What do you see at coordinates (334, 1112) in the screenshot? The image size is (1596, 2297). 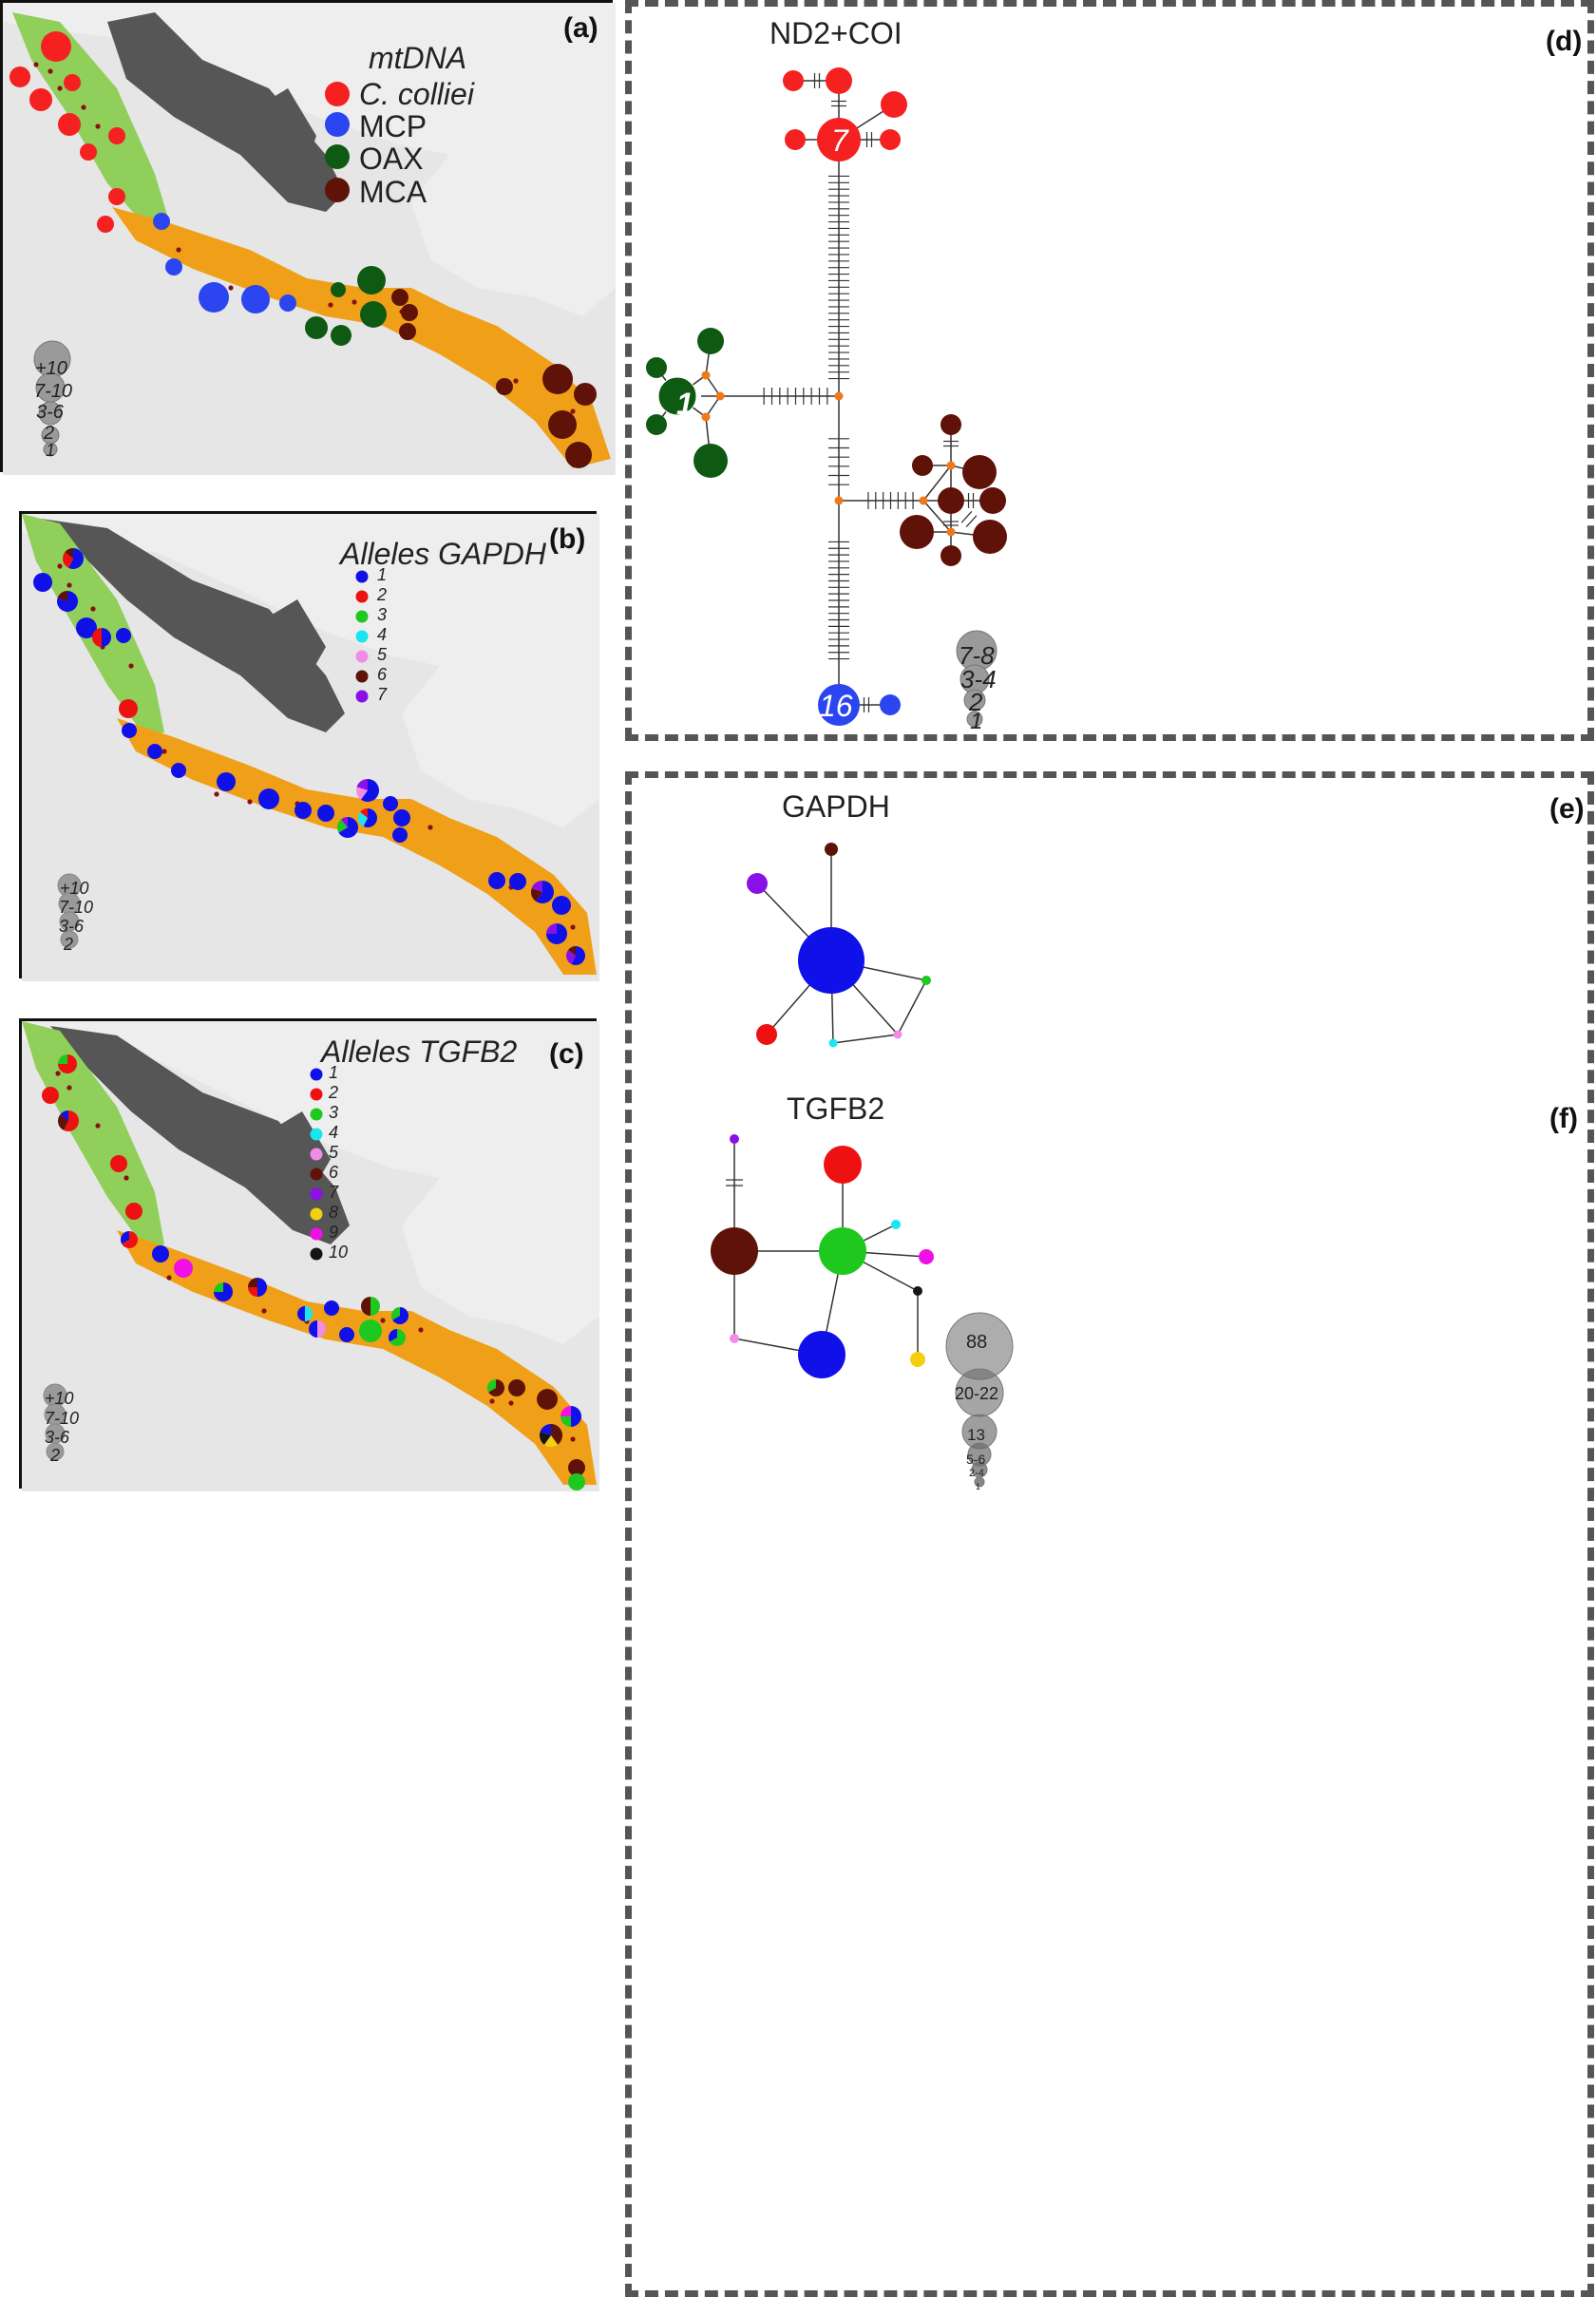 I see `legend-c-item-3: 3` at bounding box center [334, 1112].